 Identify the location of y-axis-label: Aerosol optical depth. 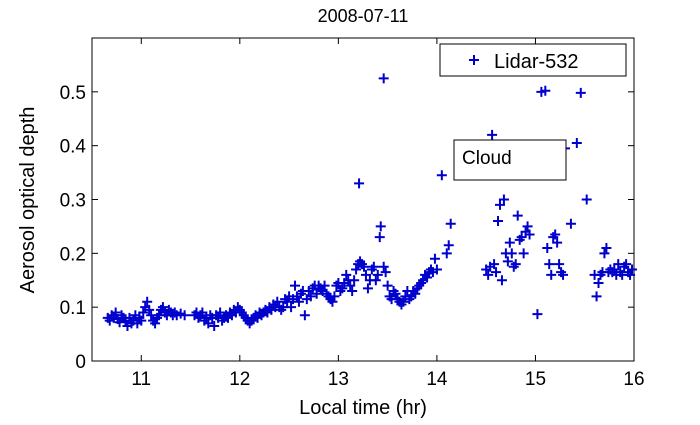
(28, 200).